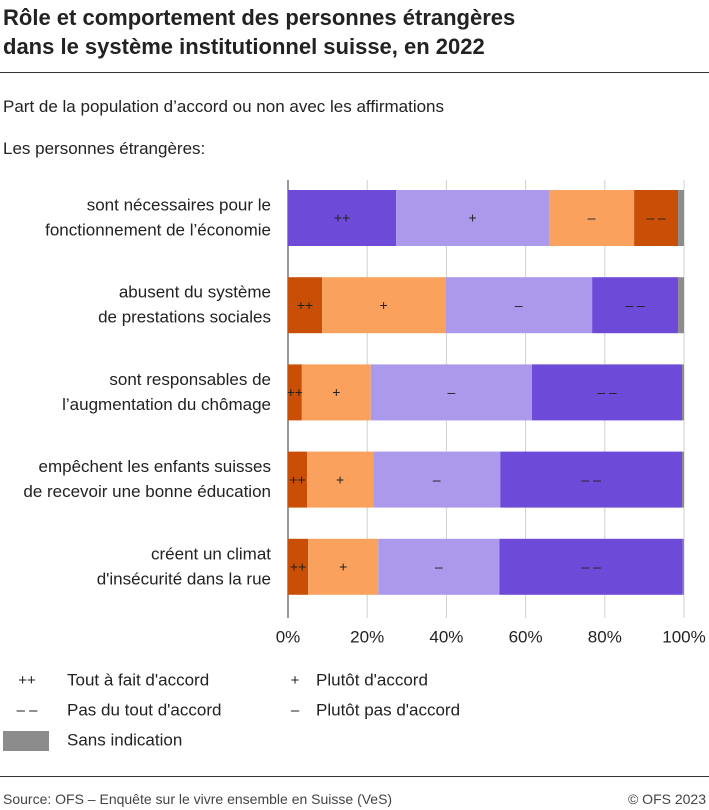 The image size is (709, 810). What do you see at coordinates (184, 317) in the screenshot?
I see `category-label: de prestations sociales` at bounding box center [184, 317].